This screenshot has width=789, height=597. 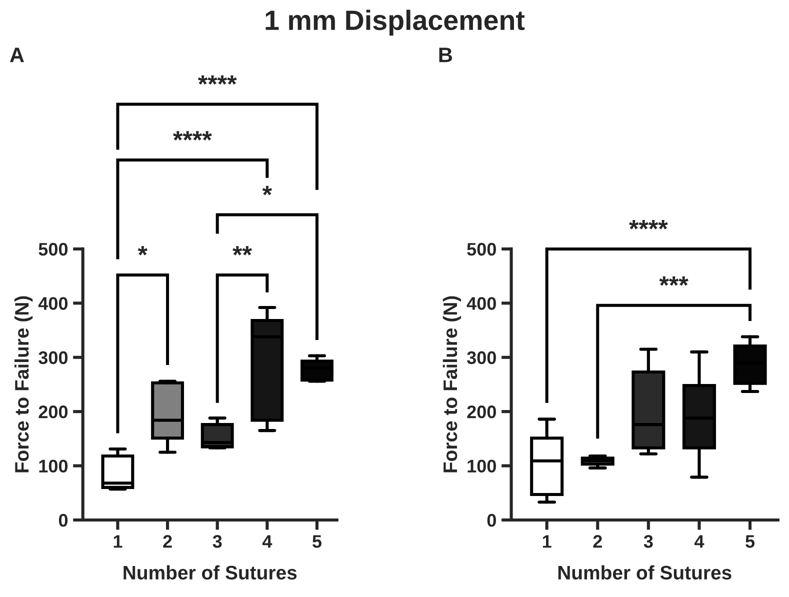 I want to click on annotation: **, so click(x=242, y=251).